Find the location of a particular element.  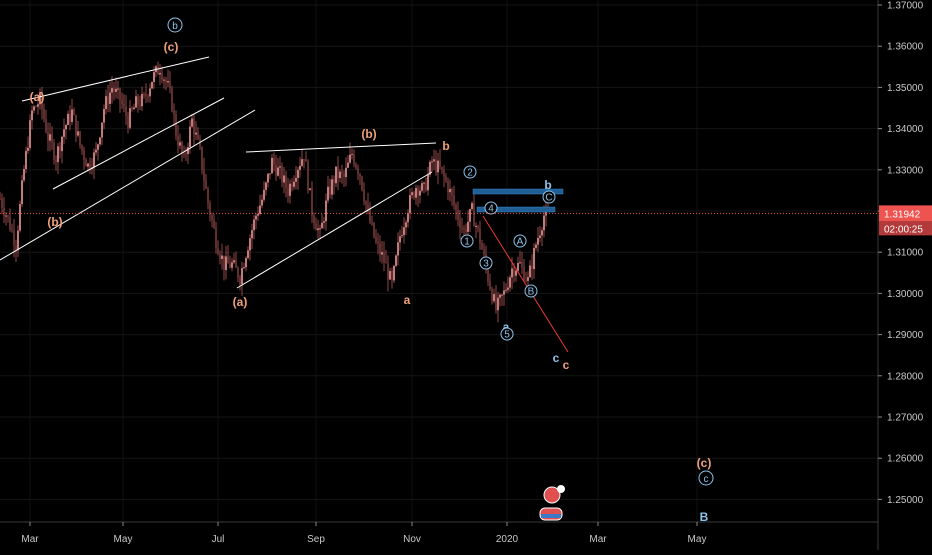

trendline-upper-channel-top is located at coordinates (115, 79).